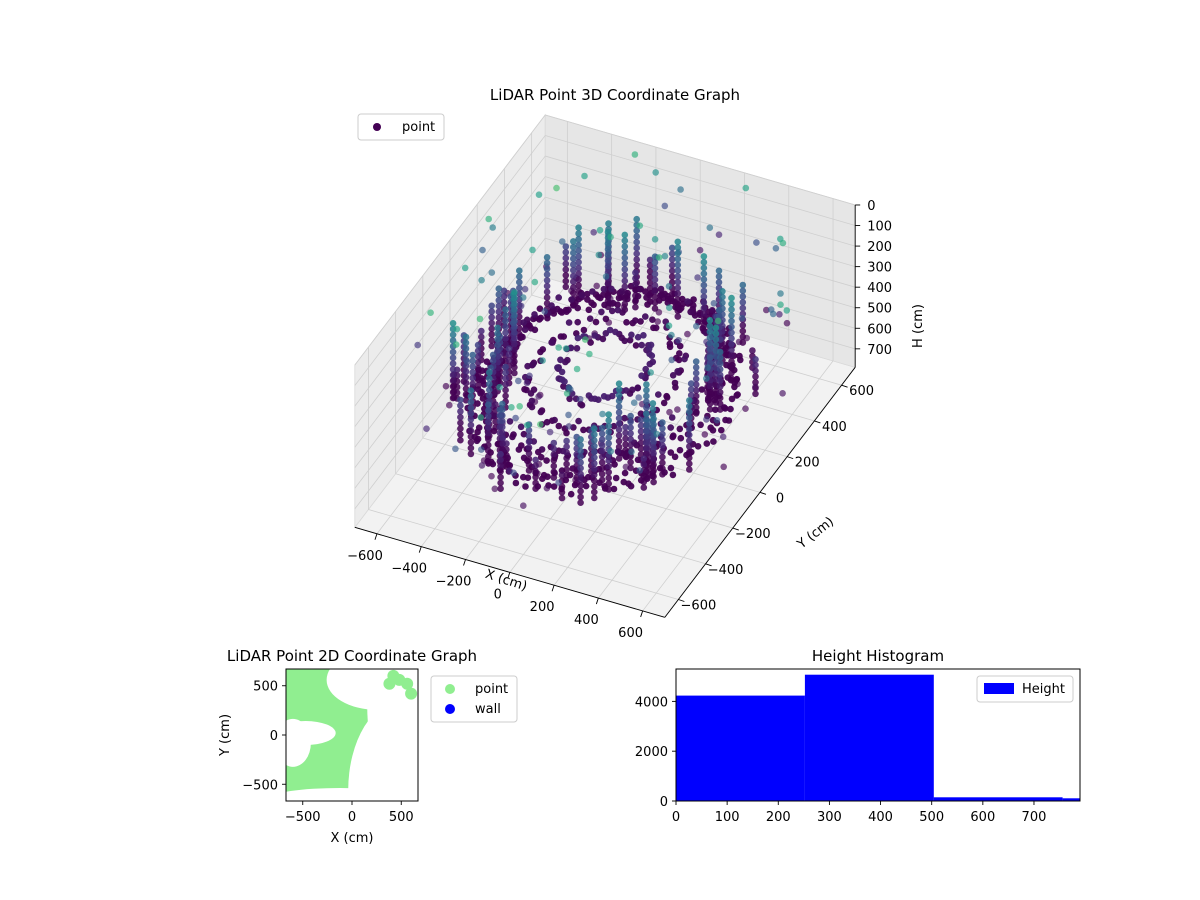  I want to click on histogram-x-tick-label: 400, so click(880, 817).